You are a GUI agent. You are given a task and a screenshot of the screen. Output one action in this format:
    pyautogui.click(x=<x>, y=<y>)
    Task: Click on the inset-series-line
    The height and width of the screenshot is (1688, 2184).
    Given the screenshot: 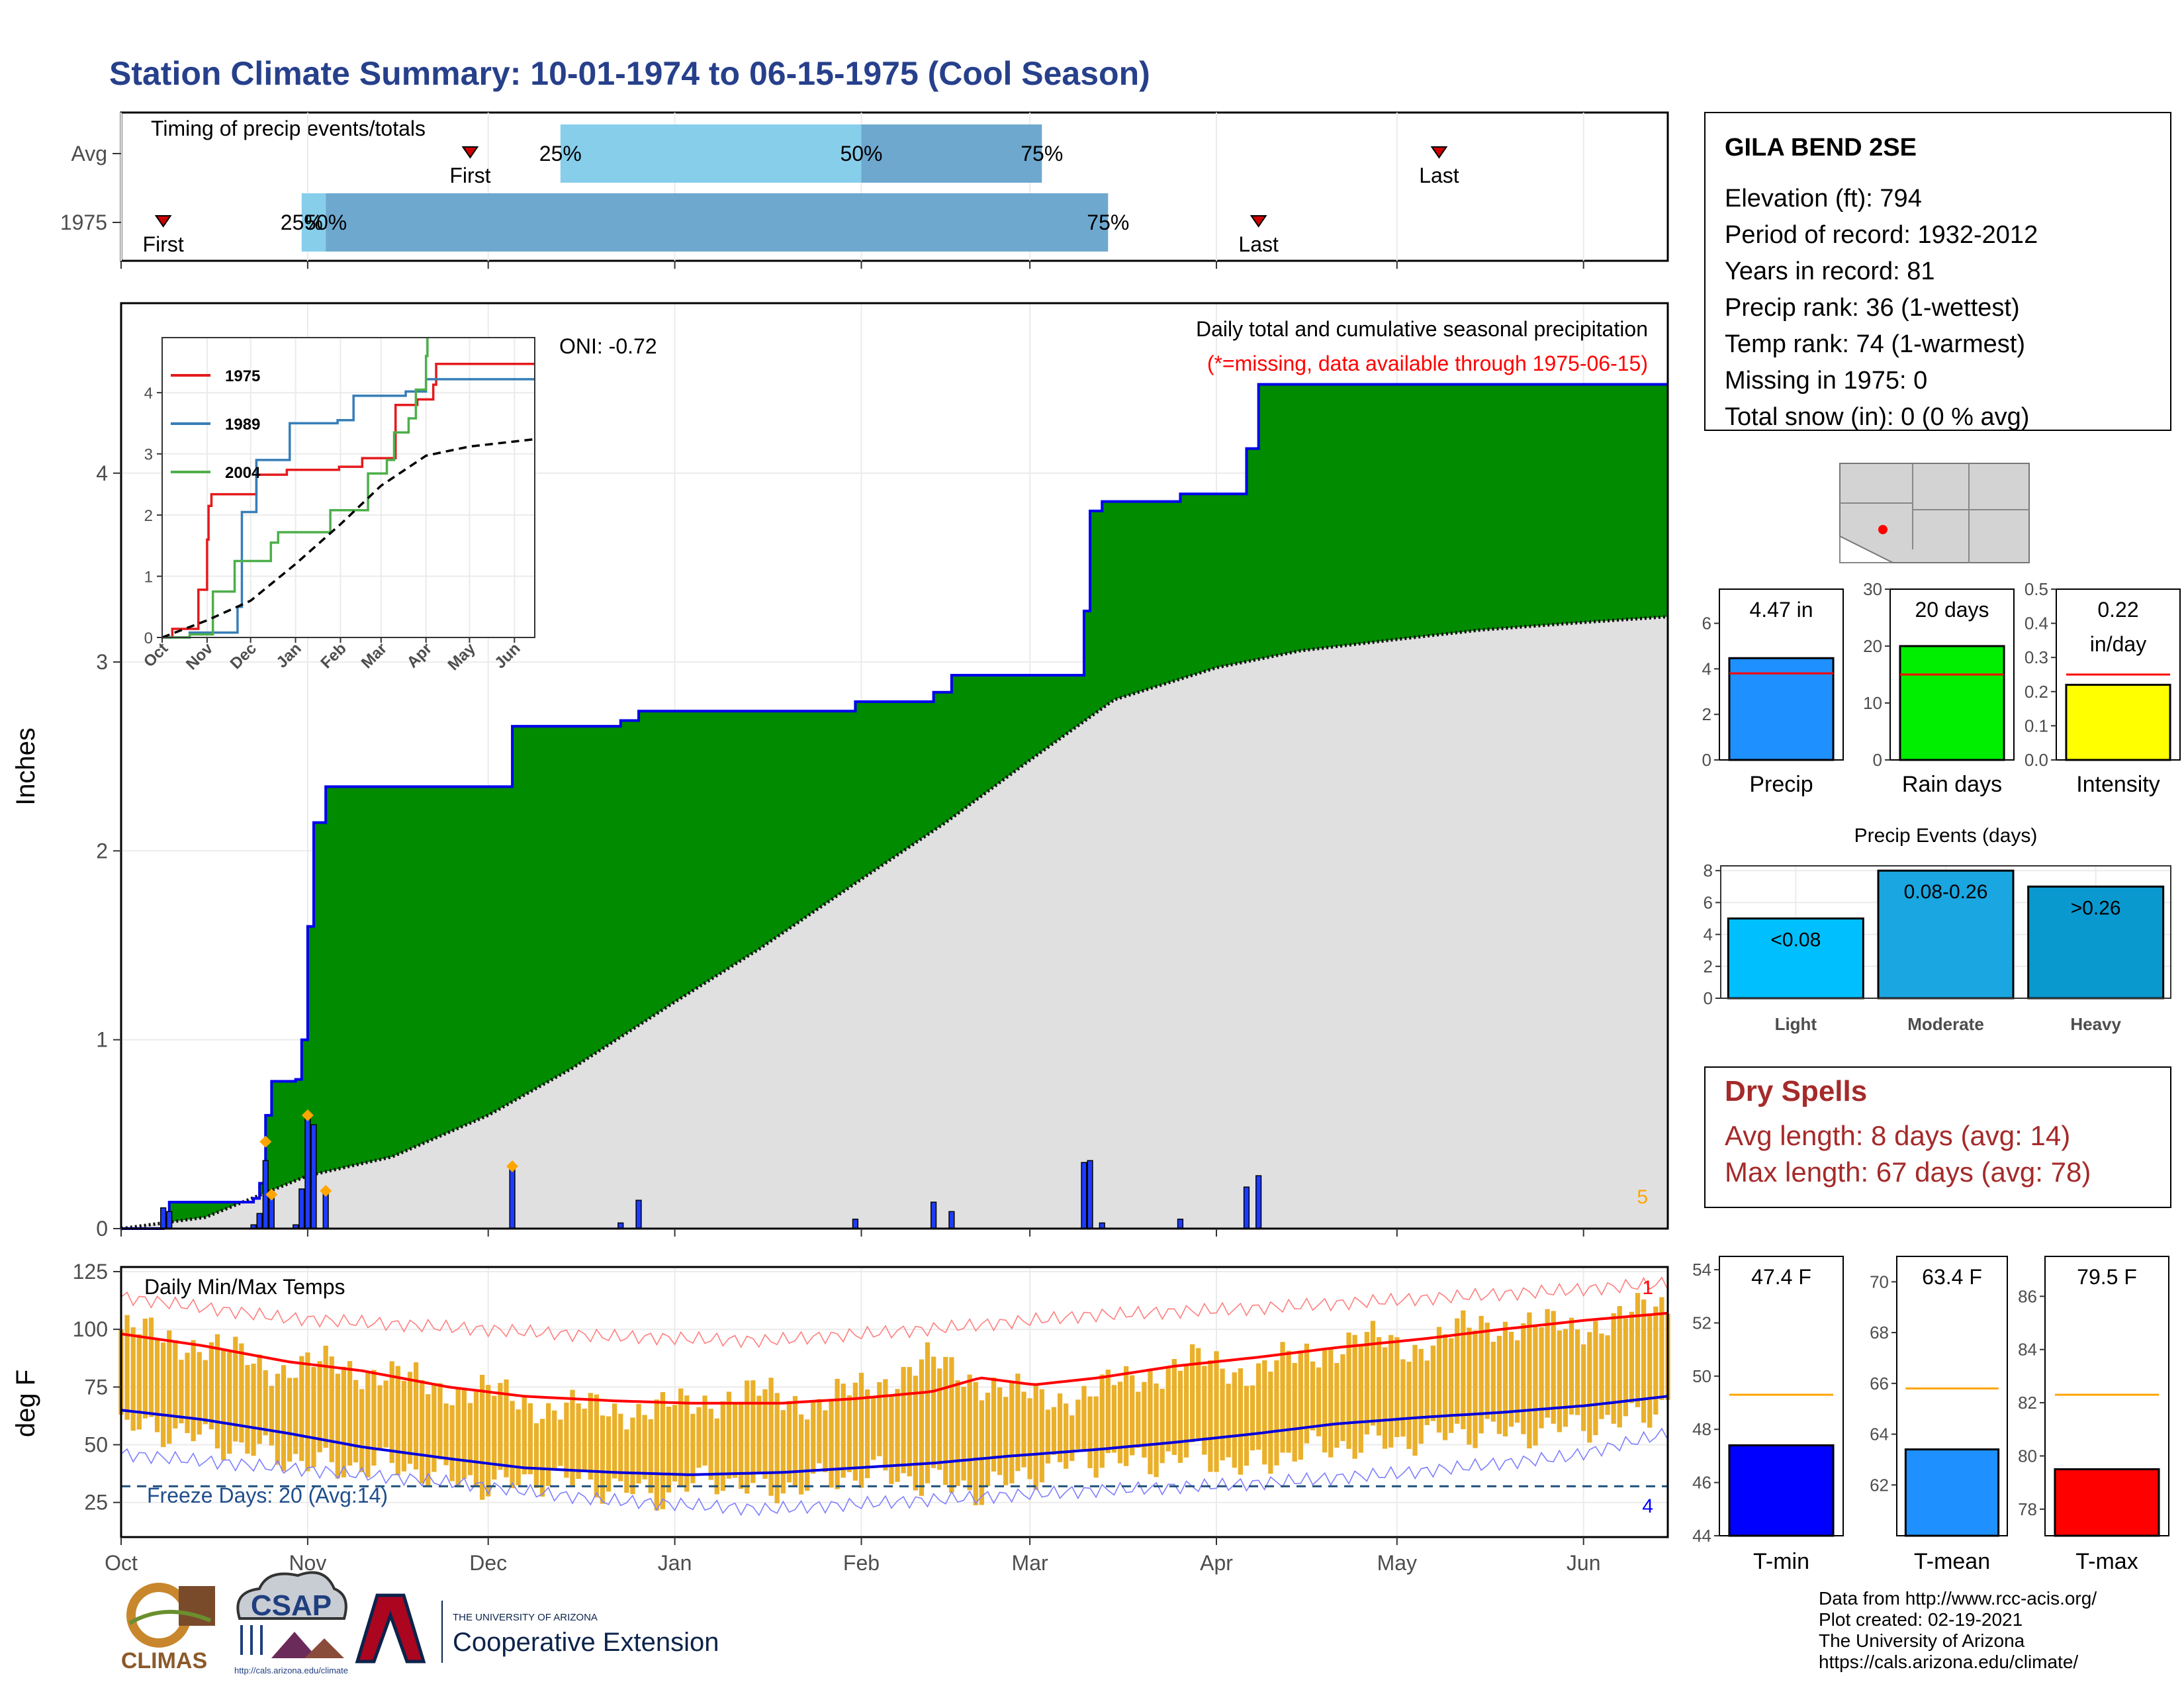 What is the action you would take?
    pyautogui.click(x=348, y=508)
    